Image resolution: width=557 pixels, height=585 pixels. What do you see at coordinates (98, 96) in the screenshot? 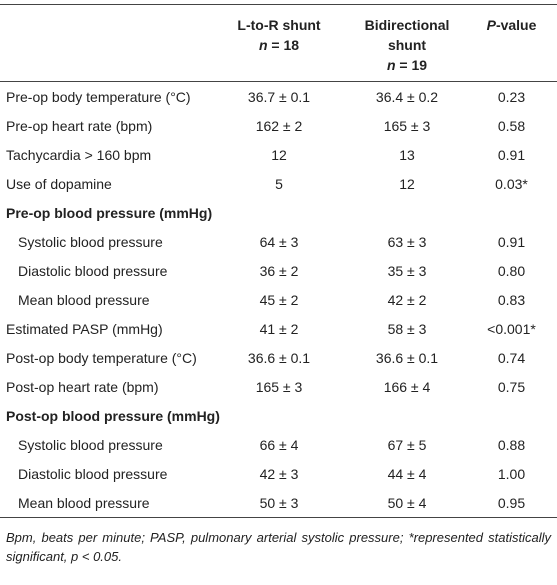
I see `row-label: Pre-op body temperature (°C)` at bounding box center [98, 96].